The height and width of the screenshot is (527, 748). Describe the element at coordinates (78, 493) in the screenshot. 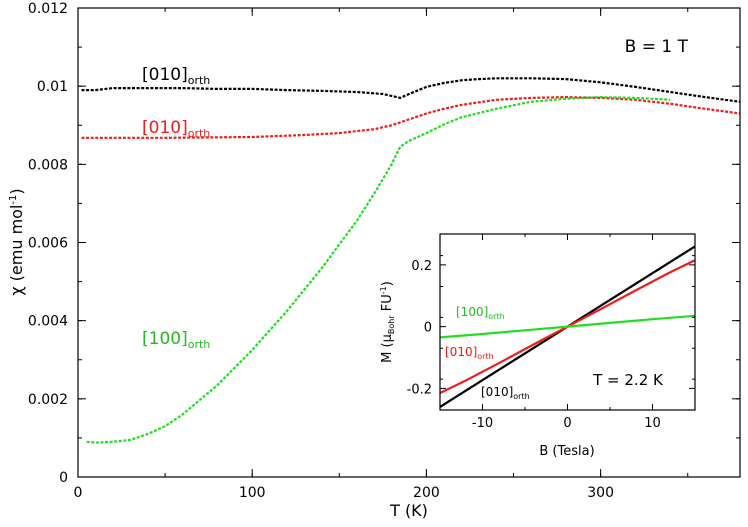

I see `main-xtick-label: 0` at that location.